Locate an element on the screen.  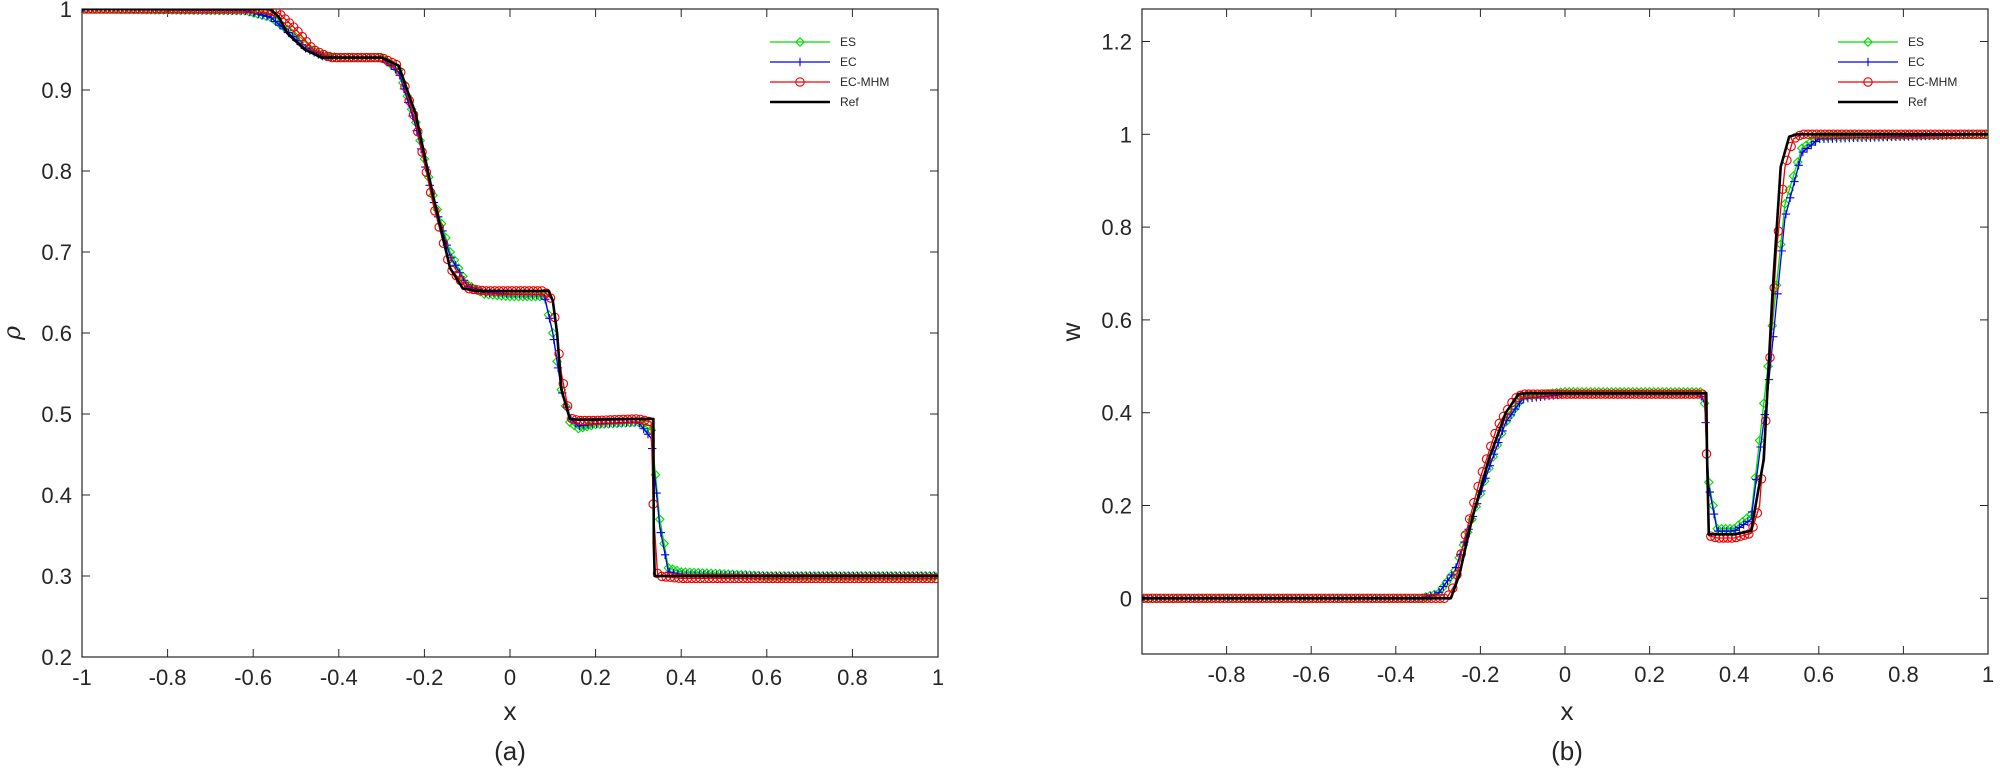
y-tick-label: 0.8 is located at coordinates (1116, 227).